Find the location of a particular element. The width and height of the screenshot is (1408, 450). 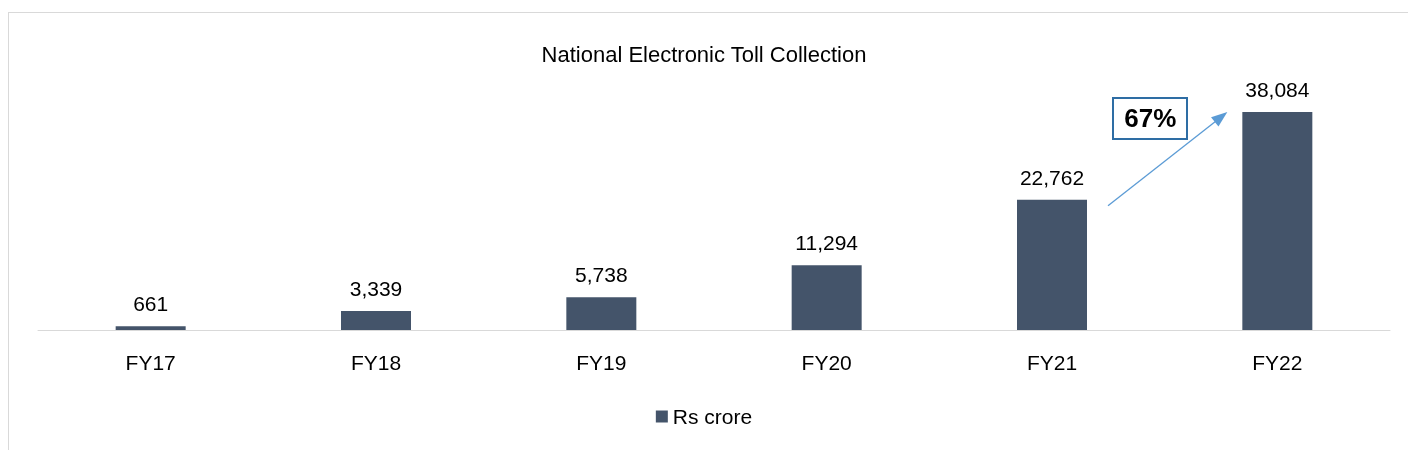

x-tick-label: FY18 is located at coordinates (376, 362).